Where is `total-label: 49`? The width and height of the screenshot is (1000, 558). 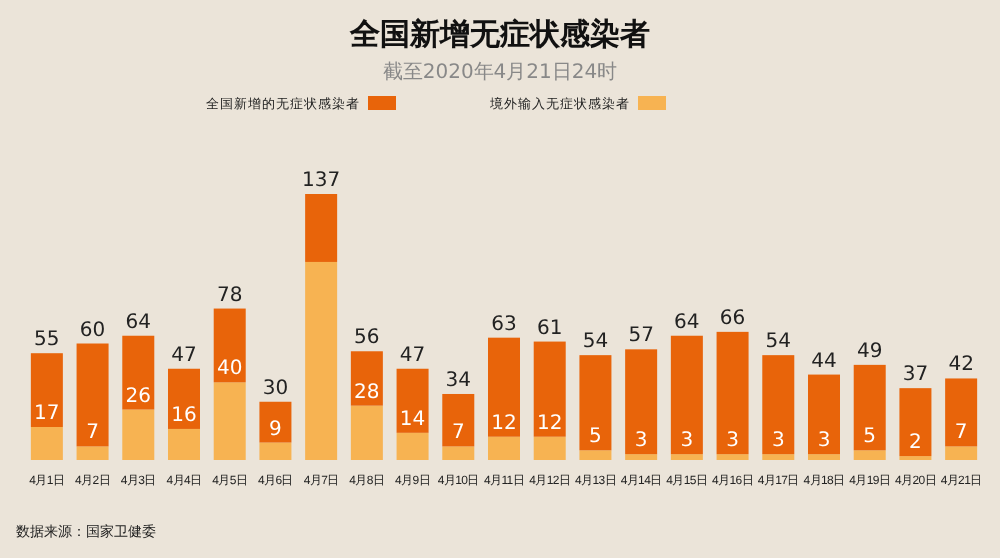 total-label: 49 is located at coordinates (869, 351).